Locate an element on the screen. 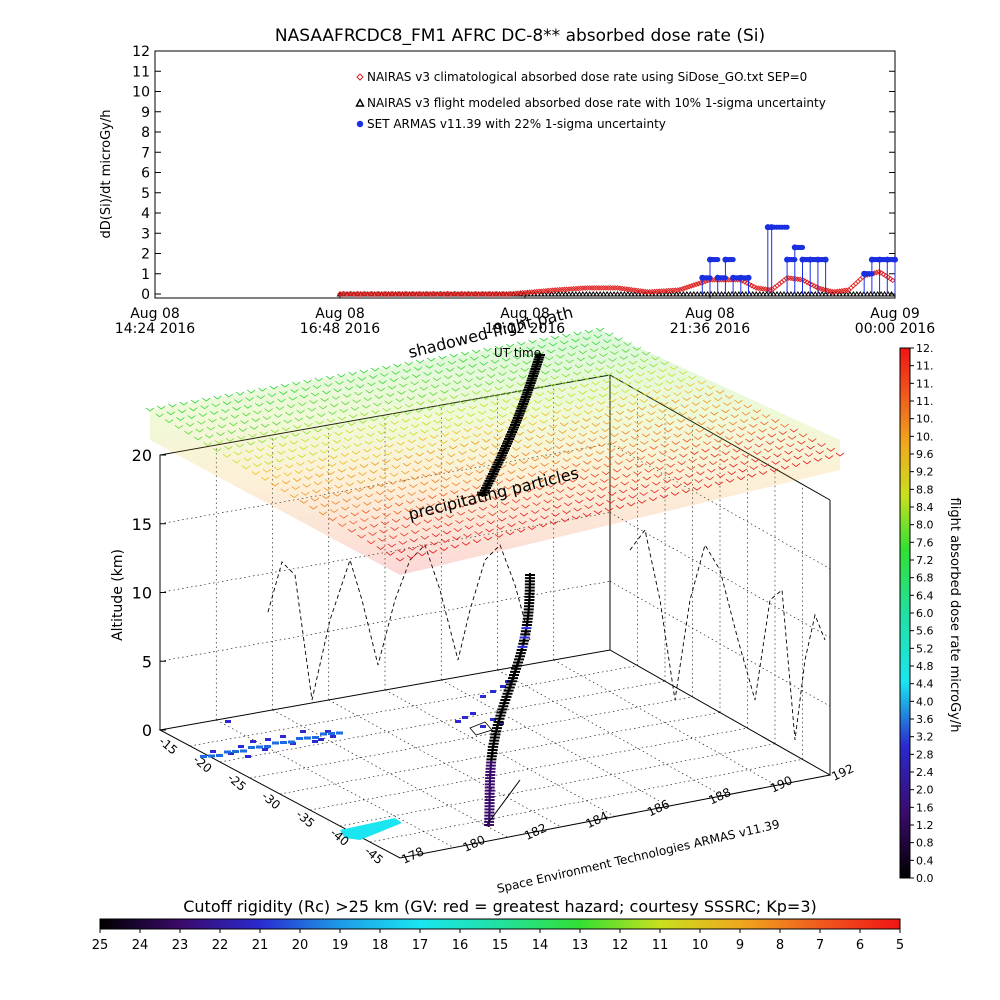 Image resolution: width=1000 pixels, height=1000 pixels. dose-tick-label: 4.8 is located at coordinates (925, 666).